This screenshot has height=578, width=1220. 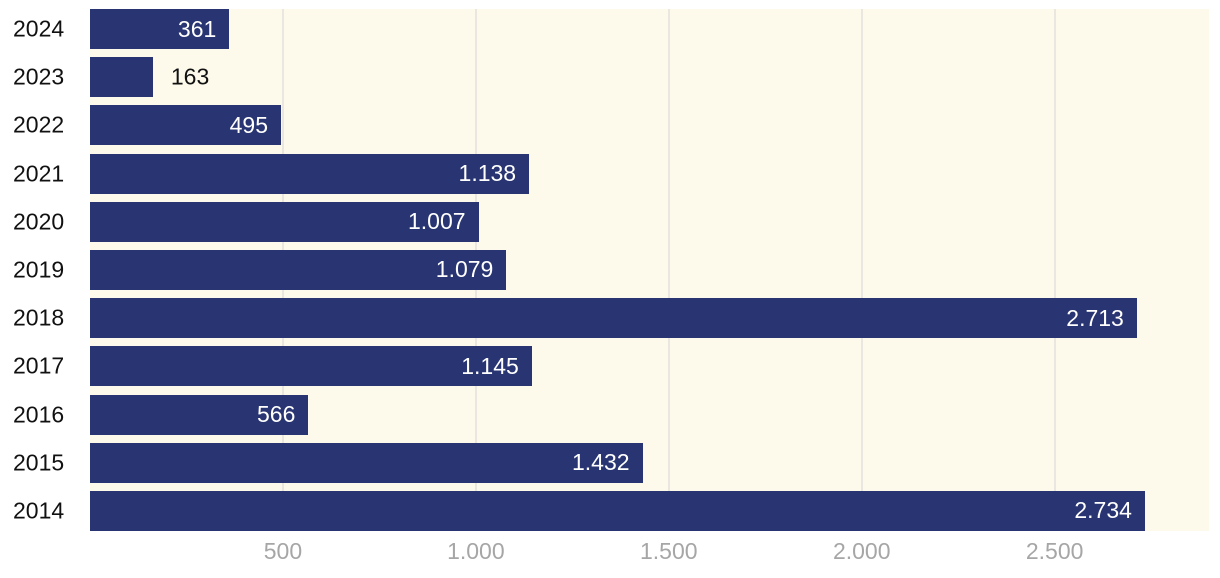 What do you see at coordinates (160, 29) in the screenshot?
I see `bar: 361` at bounding box center [160, 29].